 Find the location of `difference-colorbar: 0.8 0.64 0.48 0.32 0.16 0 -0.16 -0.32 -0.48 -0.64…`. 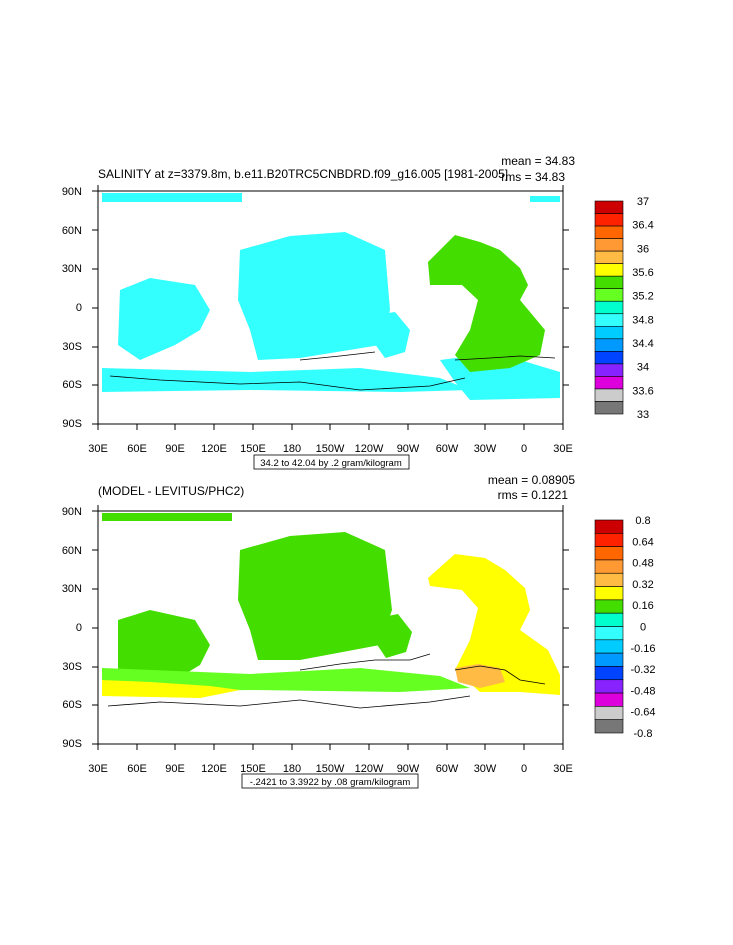

difference-colorbar: 0.8 0.64 0.48 0.32 0.16 0 -0.16 -0.32 -0.48 -0.64… is located at coordinates (625, 627).